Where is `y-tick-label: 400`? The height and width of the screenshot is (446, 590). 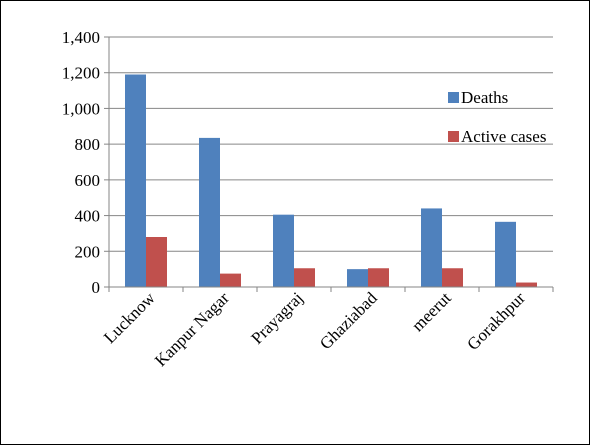 y-tick-label: 400 is located at coordinates (88, 216).